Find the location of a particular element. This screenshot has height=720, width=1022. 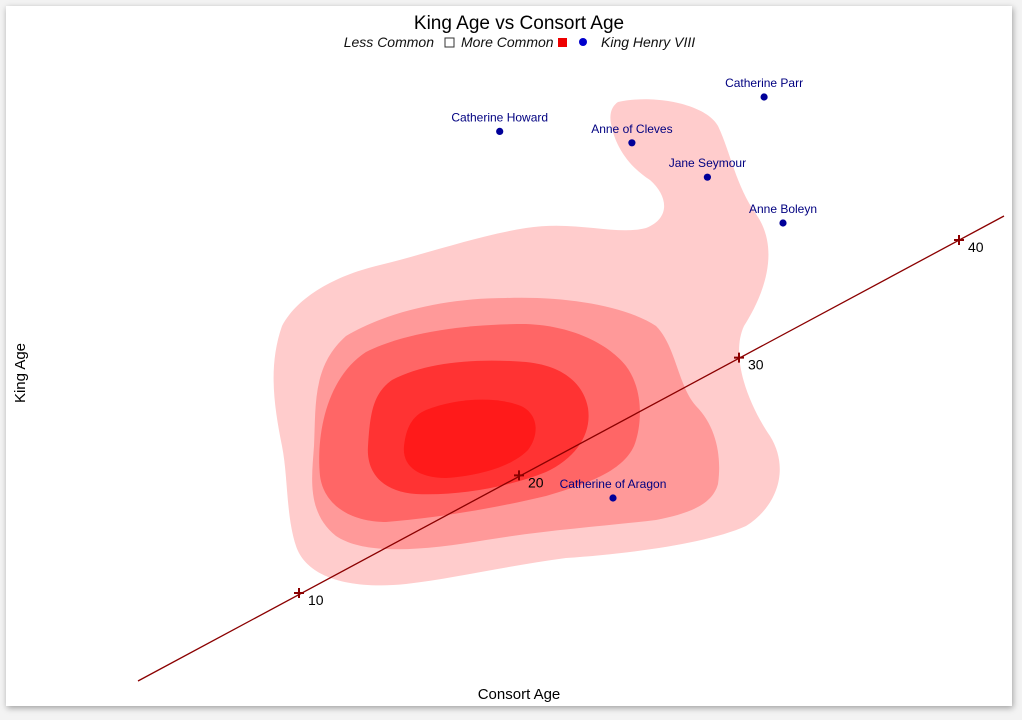

point-jane-seymour is located at coordinates (707, 177).